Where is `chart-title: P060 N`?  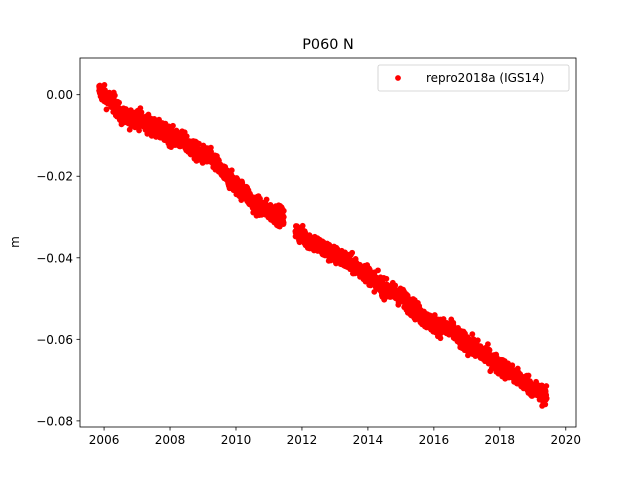 chart-title: P060 N is located at coordinates (328, 45).